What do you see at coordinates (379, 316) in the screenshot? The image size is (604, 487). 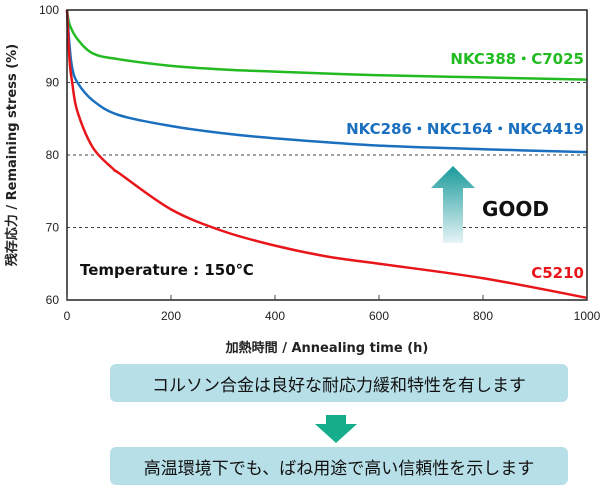 I see `x-tick-label: 600` at bounding box center [379, 316].